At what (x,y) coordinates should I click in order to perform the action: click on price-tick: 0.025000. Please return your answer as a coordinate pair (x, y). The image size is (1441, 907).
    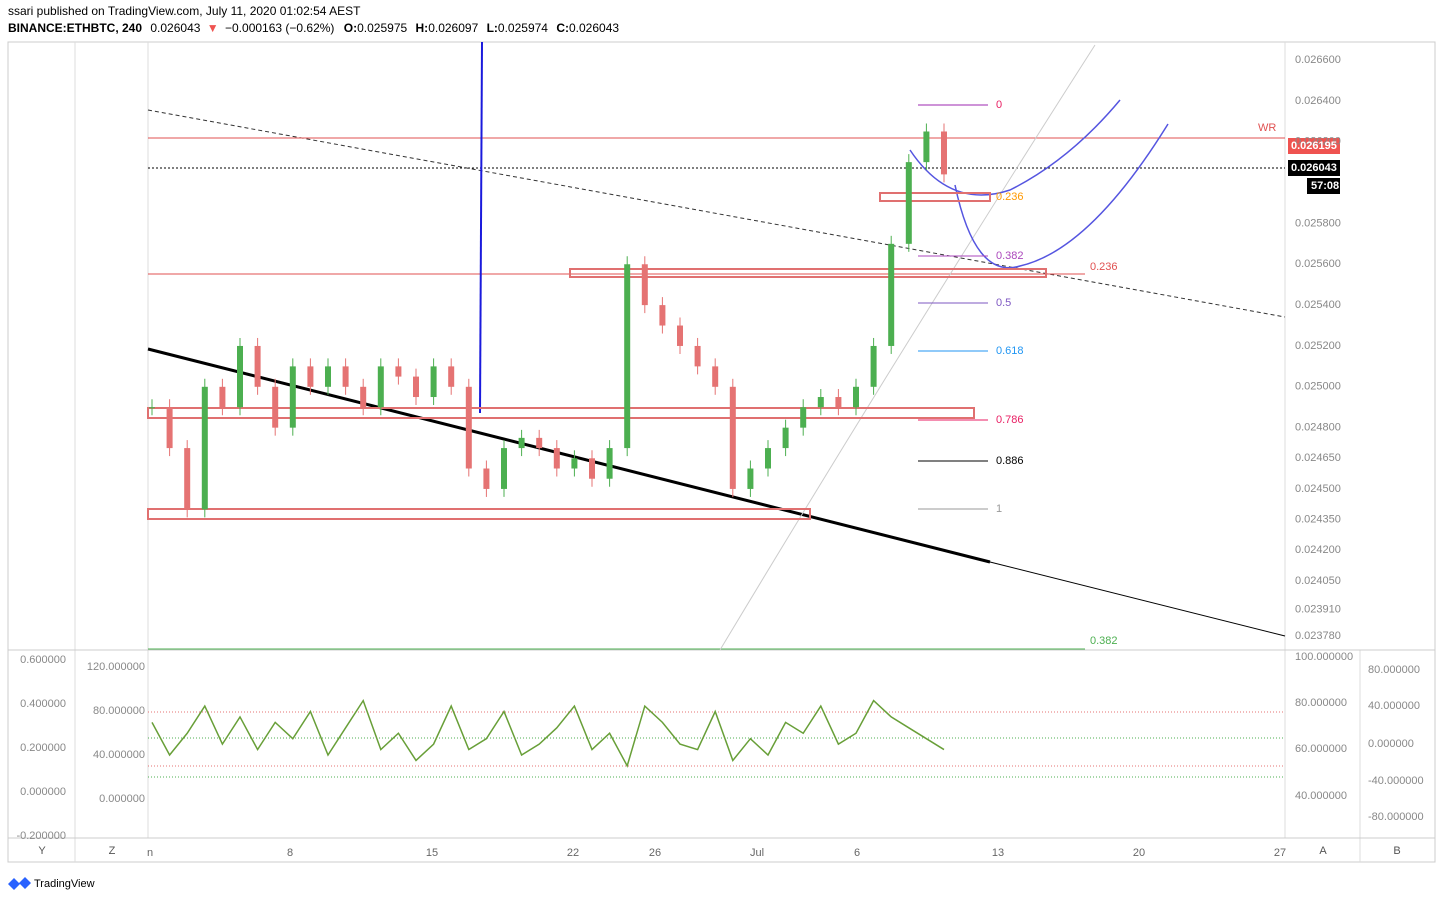
    Looking at the image, I should click on (1318, 387).